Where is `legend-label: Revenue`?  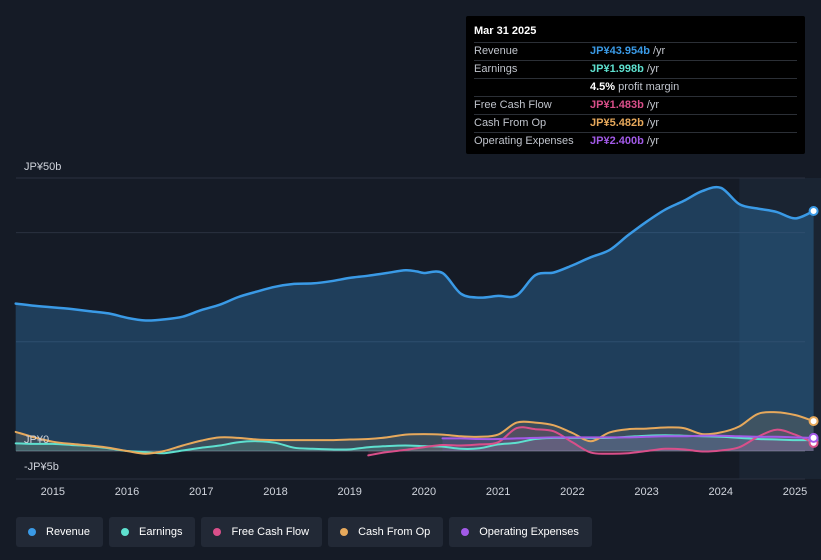
legend-label: Revenue is located at coordinates (68, 532).